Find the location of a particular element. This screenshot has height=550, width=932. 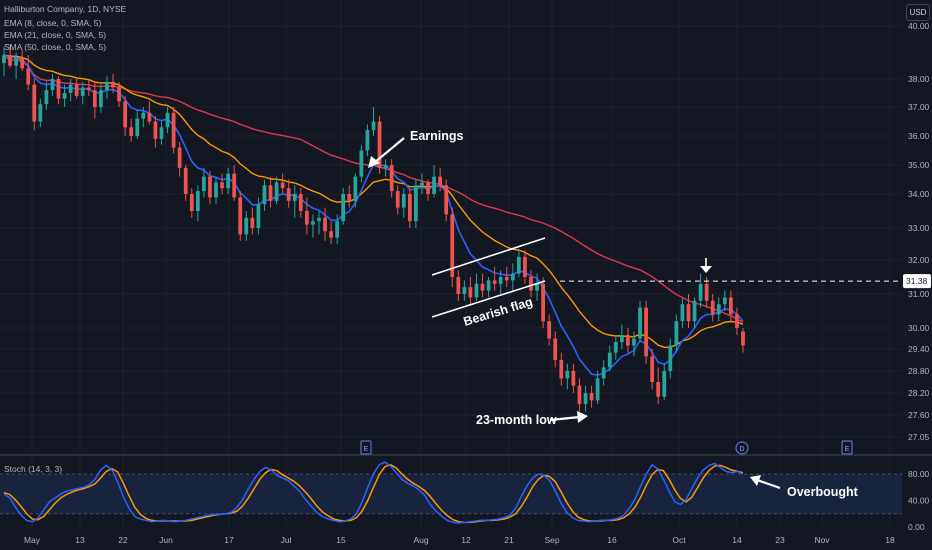

ema21-legend: EMA (21, close, 0, SMA, 5) is located at coordinates (55, 35).